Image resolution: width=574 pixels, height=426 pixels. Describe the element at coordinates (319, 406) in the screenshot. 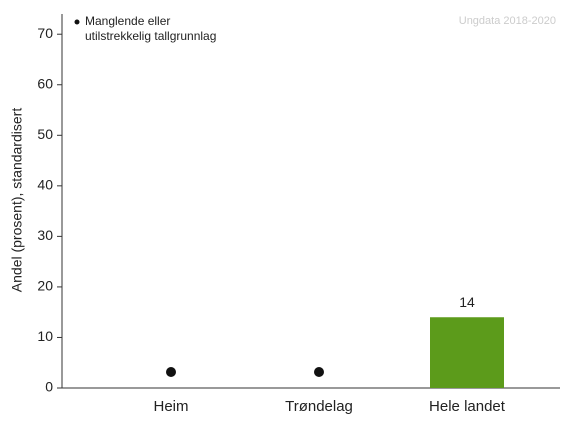

I see `x-tick-label: Trøndelag` at that location.